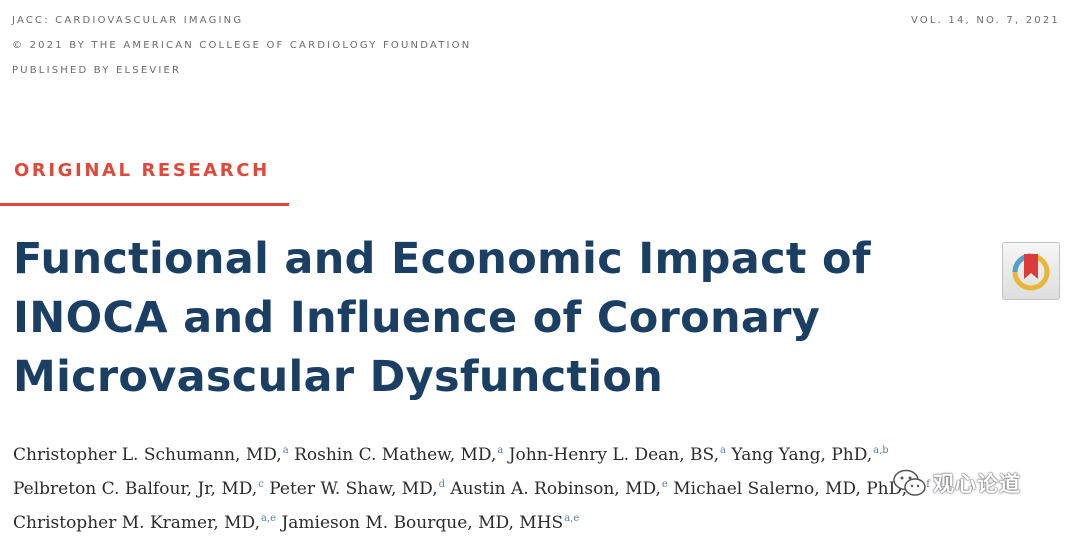 The height and width of the screenshot is (538, 1078). Describe the element at coordinates (801, 489) in the screenshot. I see `author-name: Michael Salerno, MD, PhD,a,e,f` at that location.